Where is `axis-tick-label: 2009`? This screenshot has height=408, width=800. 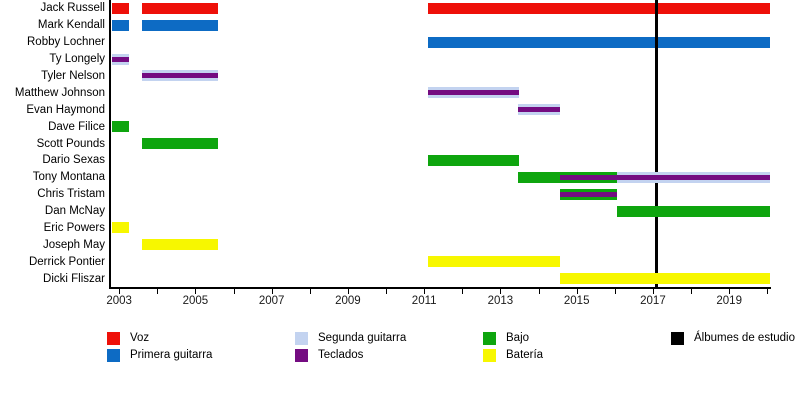 axis-tick-label: 2009 is located at coordinates (348, 301).